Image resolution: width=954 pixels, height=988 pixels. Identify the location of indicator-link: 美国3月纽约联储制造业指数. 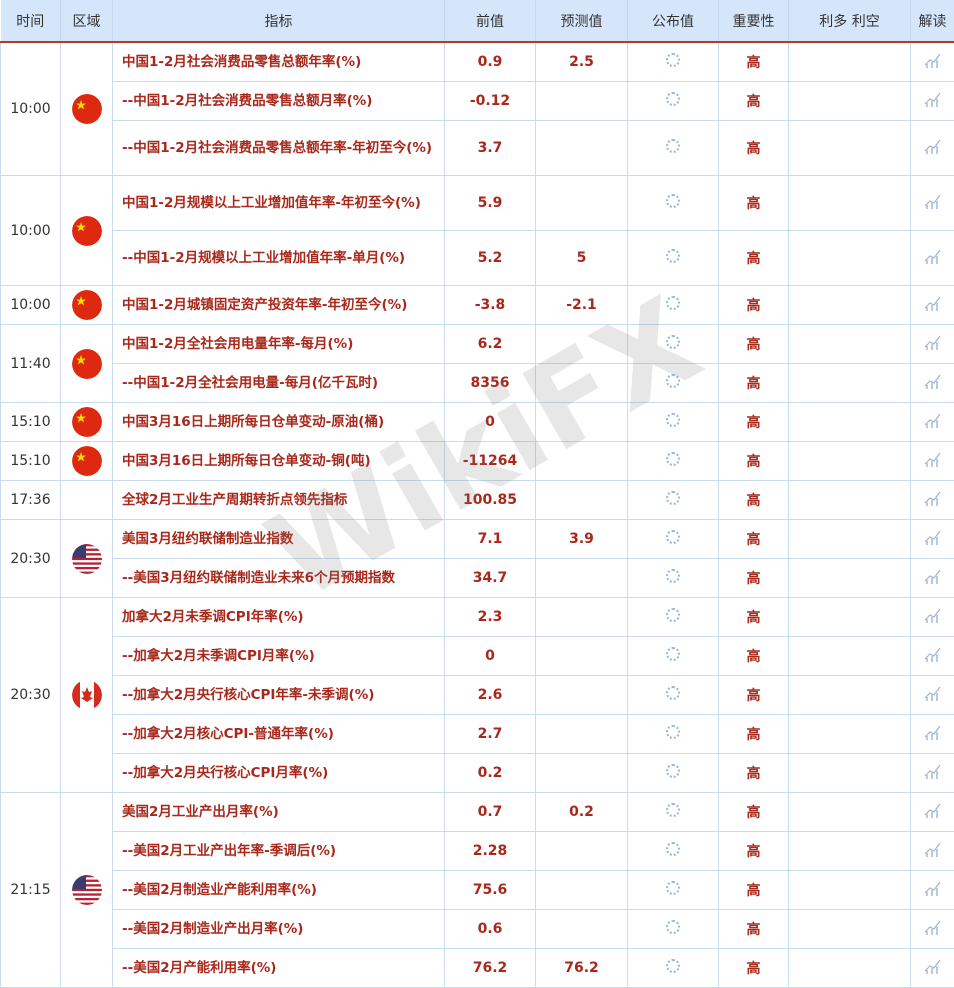
(279, 539).